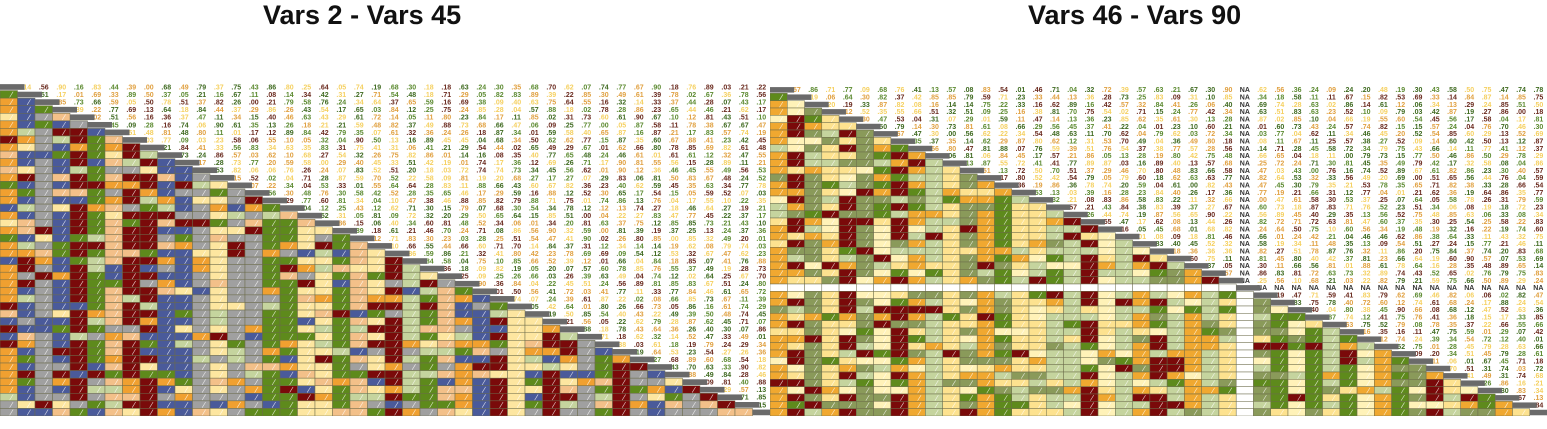 This screenshot has height=429, width=1547. I want to click on coefficient-label: .48, so click(586, 156).